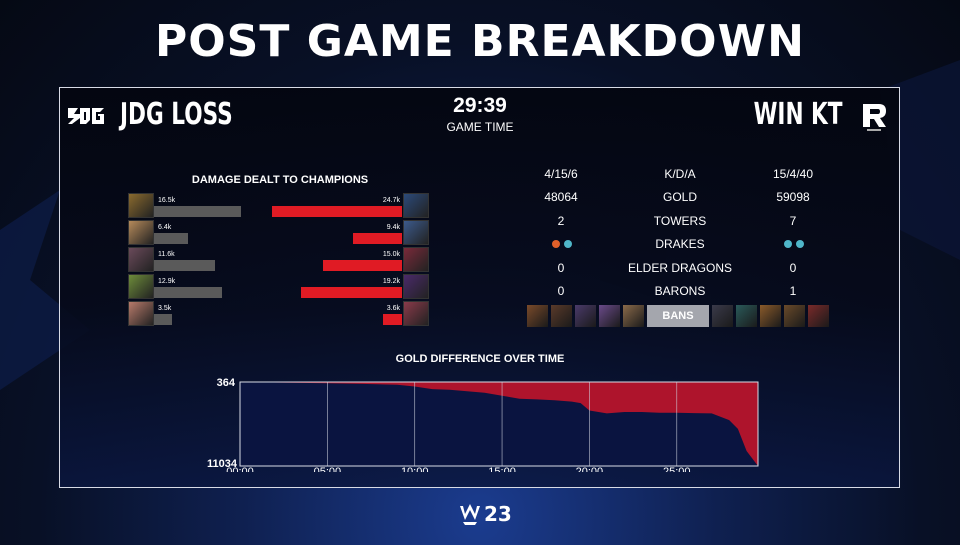 This screenshot has height=545, width=960. Describe the element at coordinates (165, 308) in the screenshot. I see `left-damage-label: 3.5k` at that location.